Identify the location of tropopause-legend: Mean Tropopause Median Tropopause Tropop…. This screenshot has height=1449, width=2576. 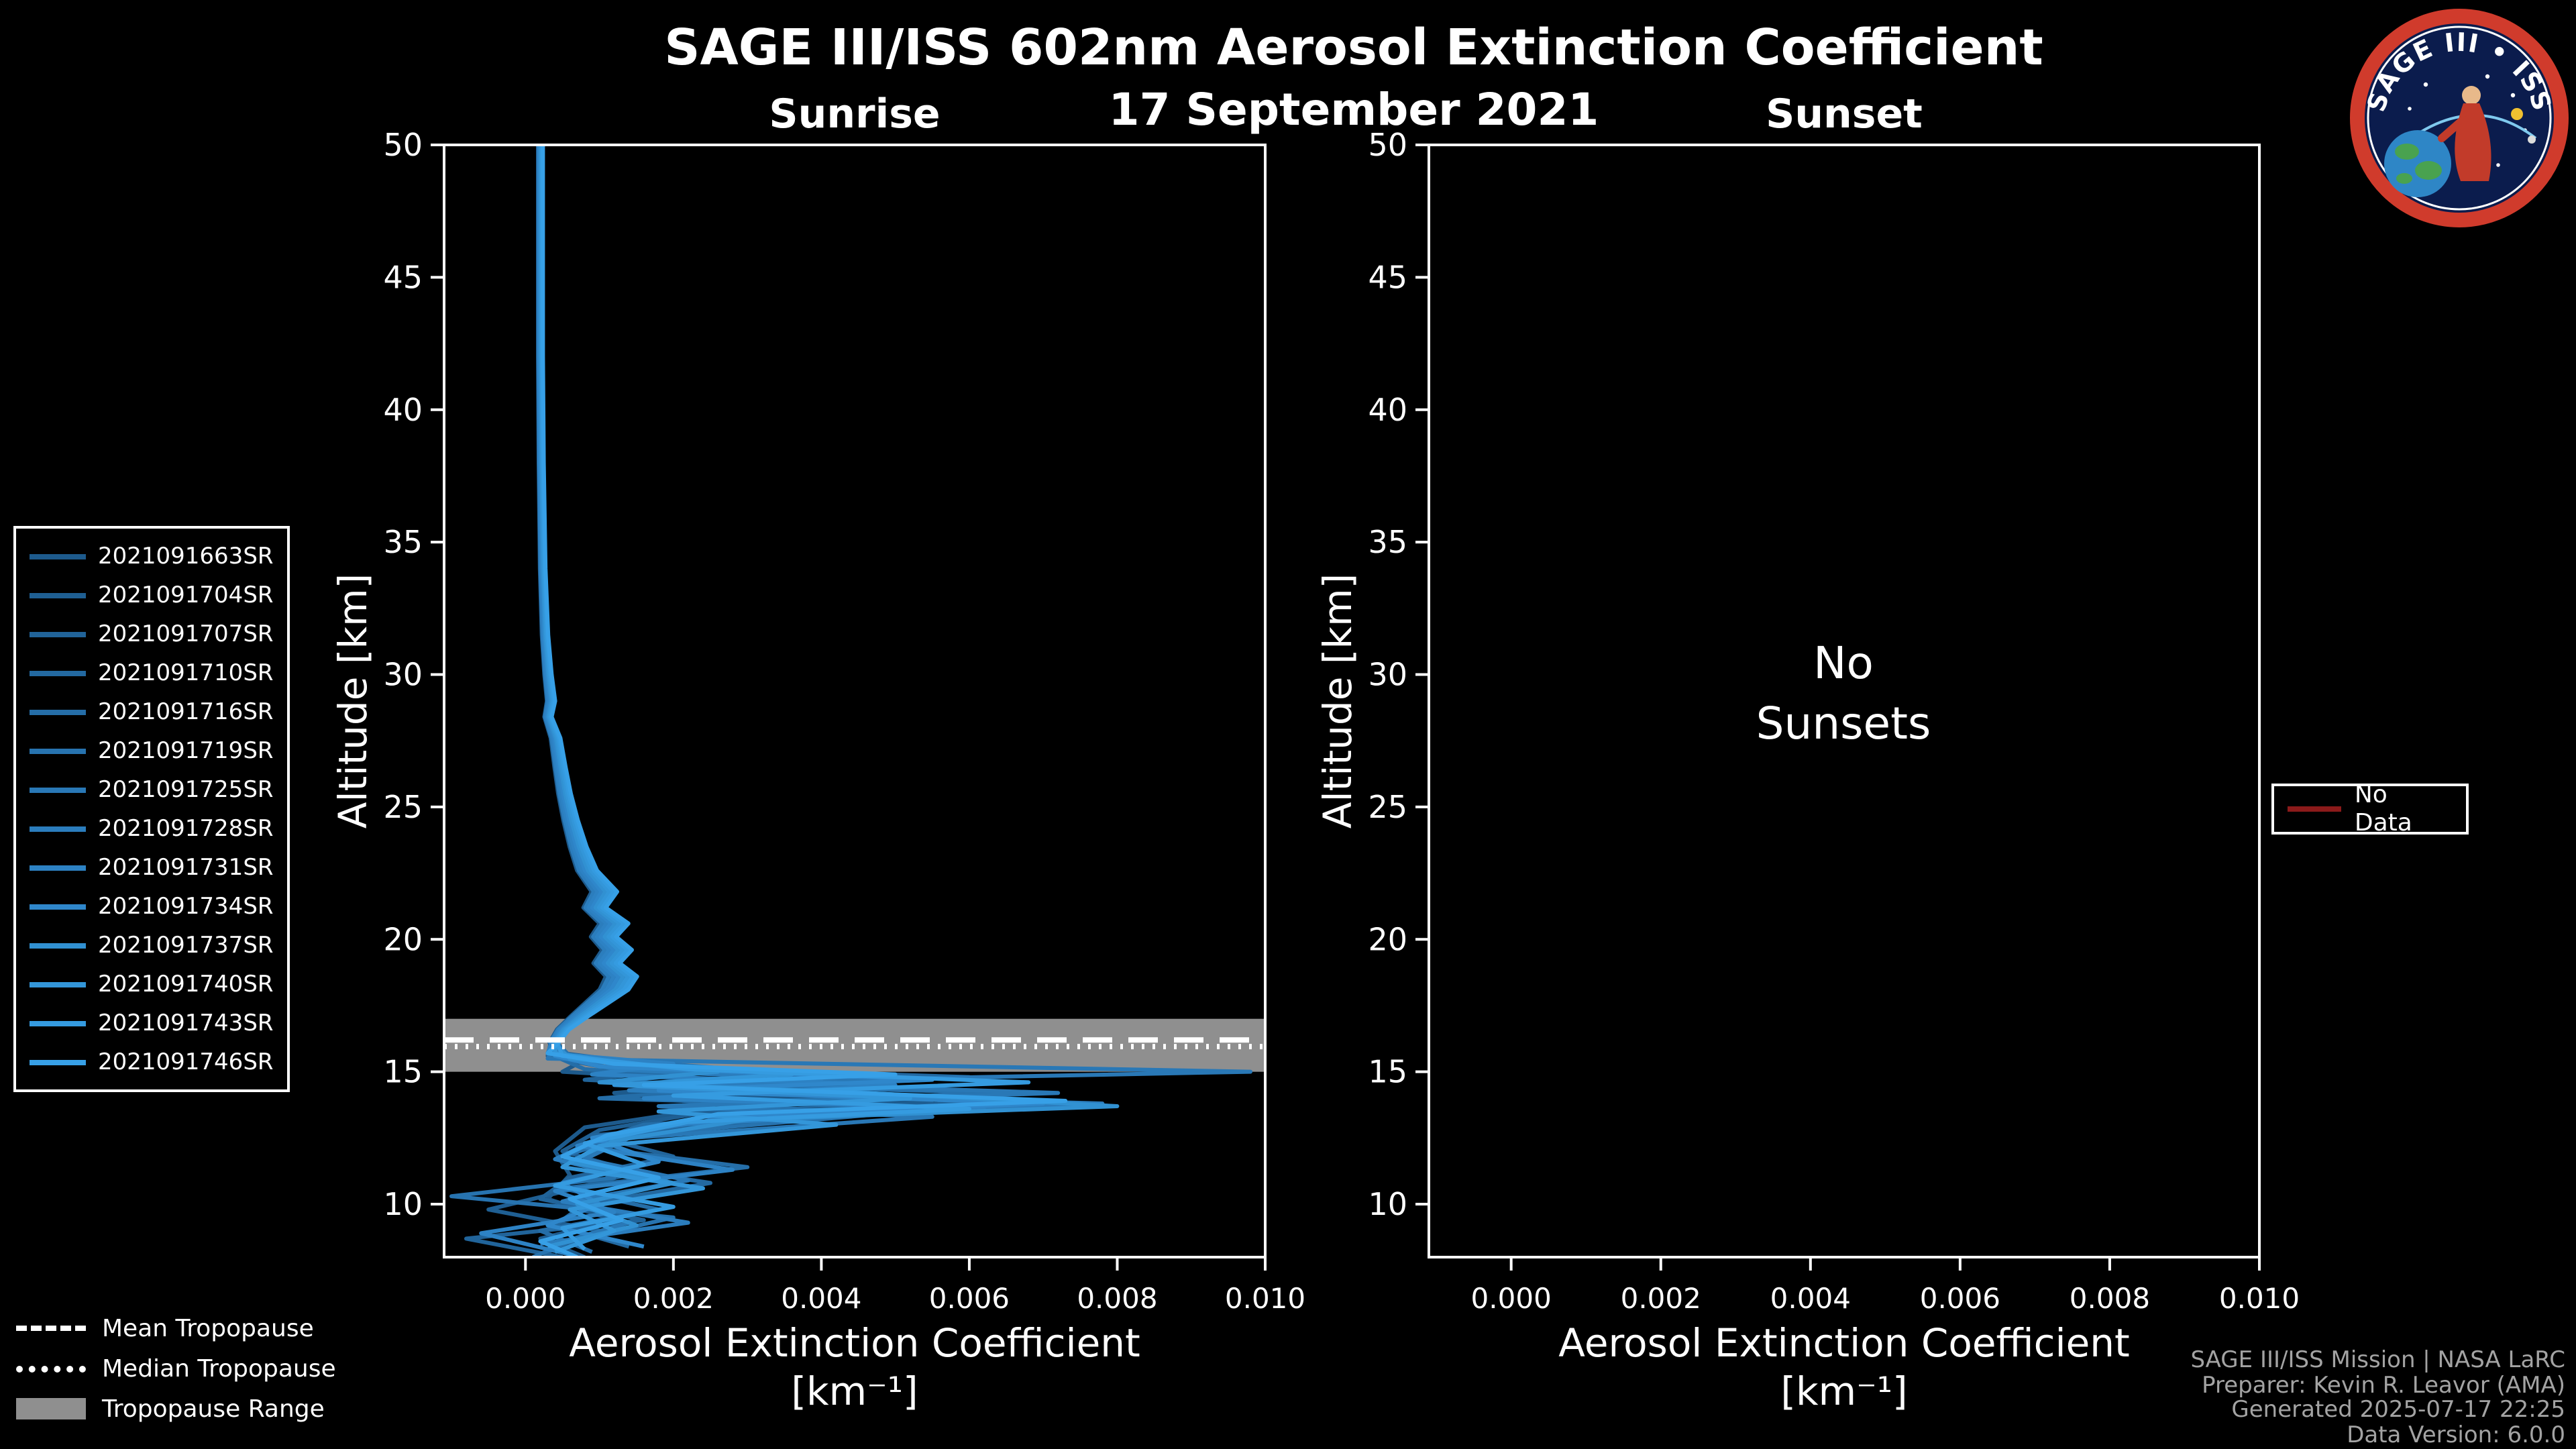
(176, 1368).